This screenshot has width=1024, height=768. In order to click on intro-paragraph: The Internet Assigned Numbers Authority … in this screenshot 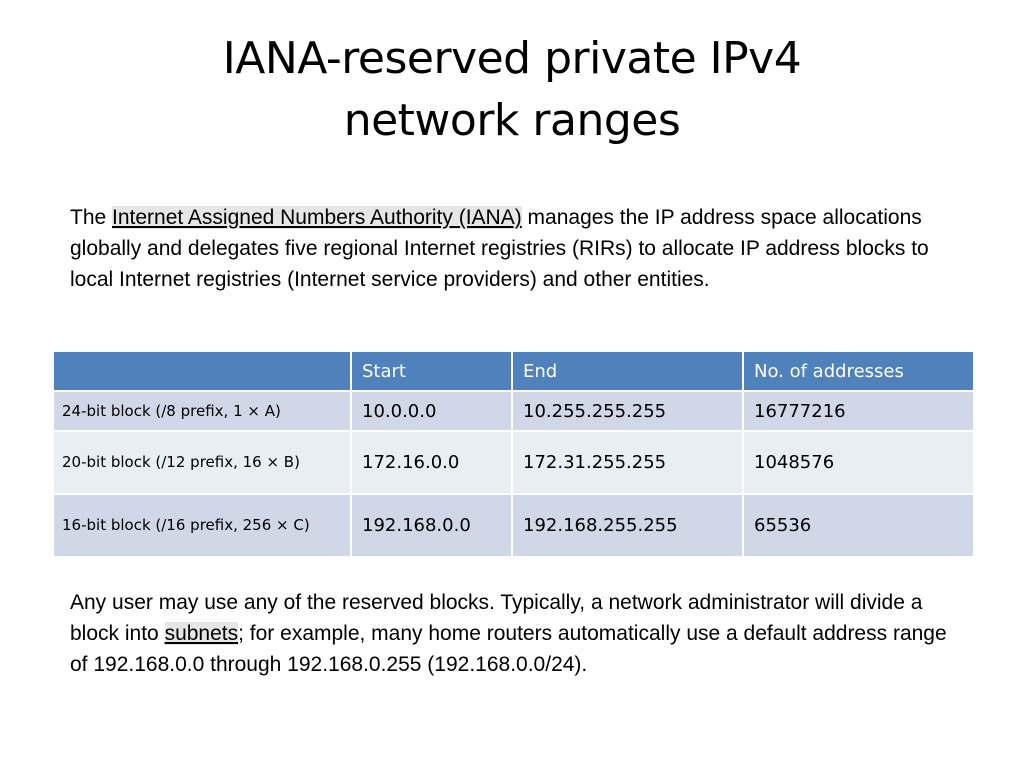, I will do `click(510, 248)`.